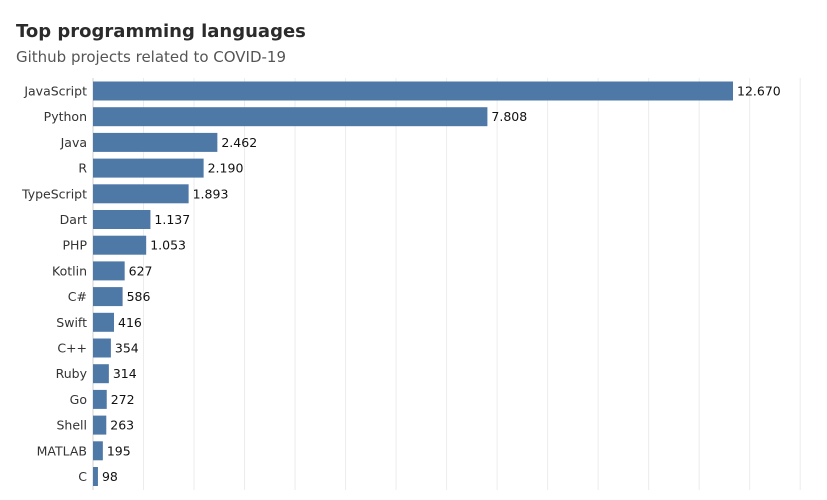 This screenshot has width=827, height=500. I want to click on category-label: Python, so click(65, 116).